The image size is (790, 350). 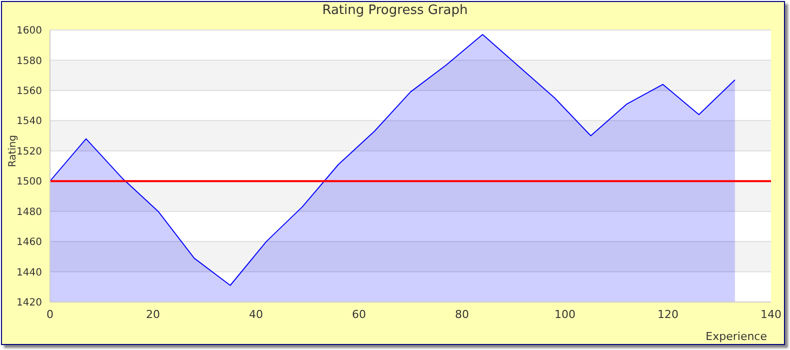 I want to click on y-tick-label: 1540, so click(x=29, y=122).